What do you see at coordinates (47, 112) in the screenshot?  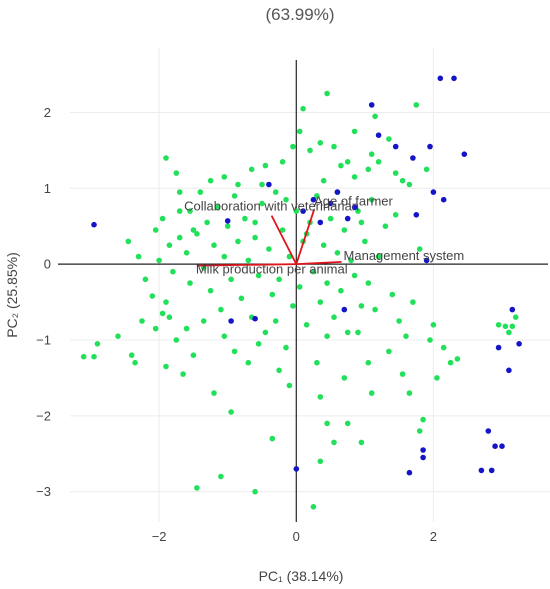 I see `y-tick-label: 2` at bounding box center [47, 112].